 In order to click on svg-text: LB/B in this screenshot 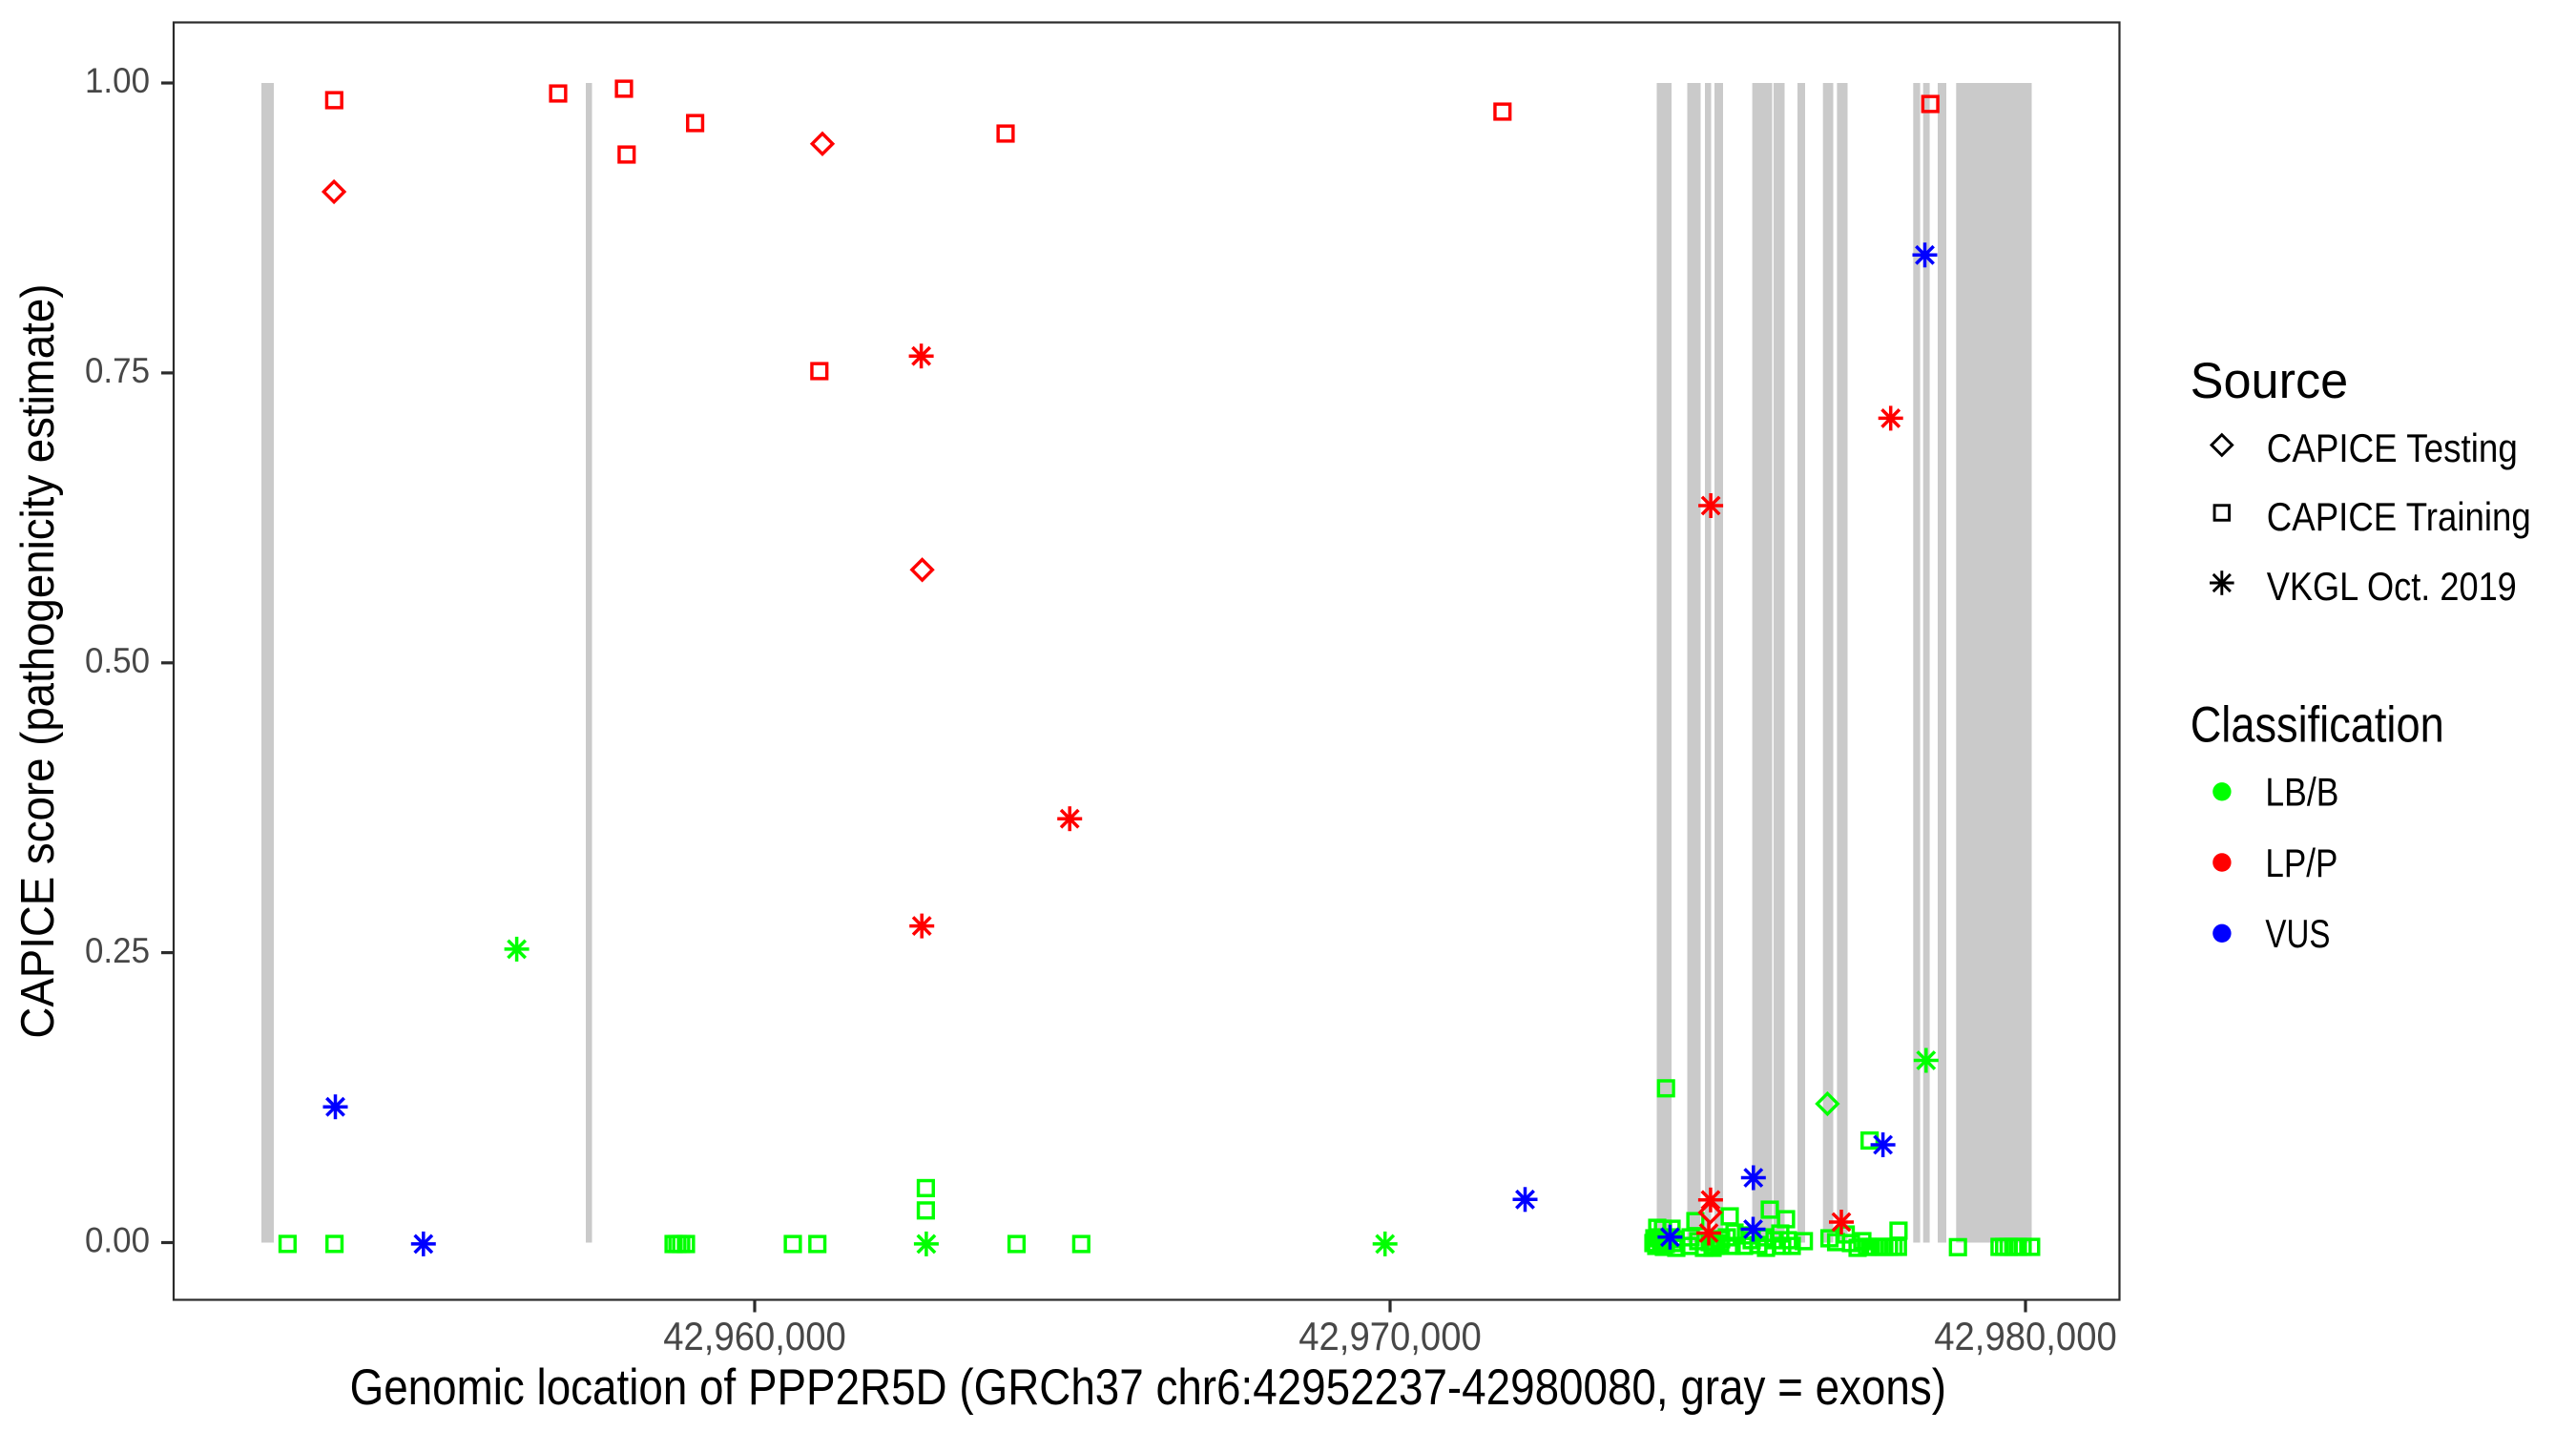, I will do `click(2301, 792)`.